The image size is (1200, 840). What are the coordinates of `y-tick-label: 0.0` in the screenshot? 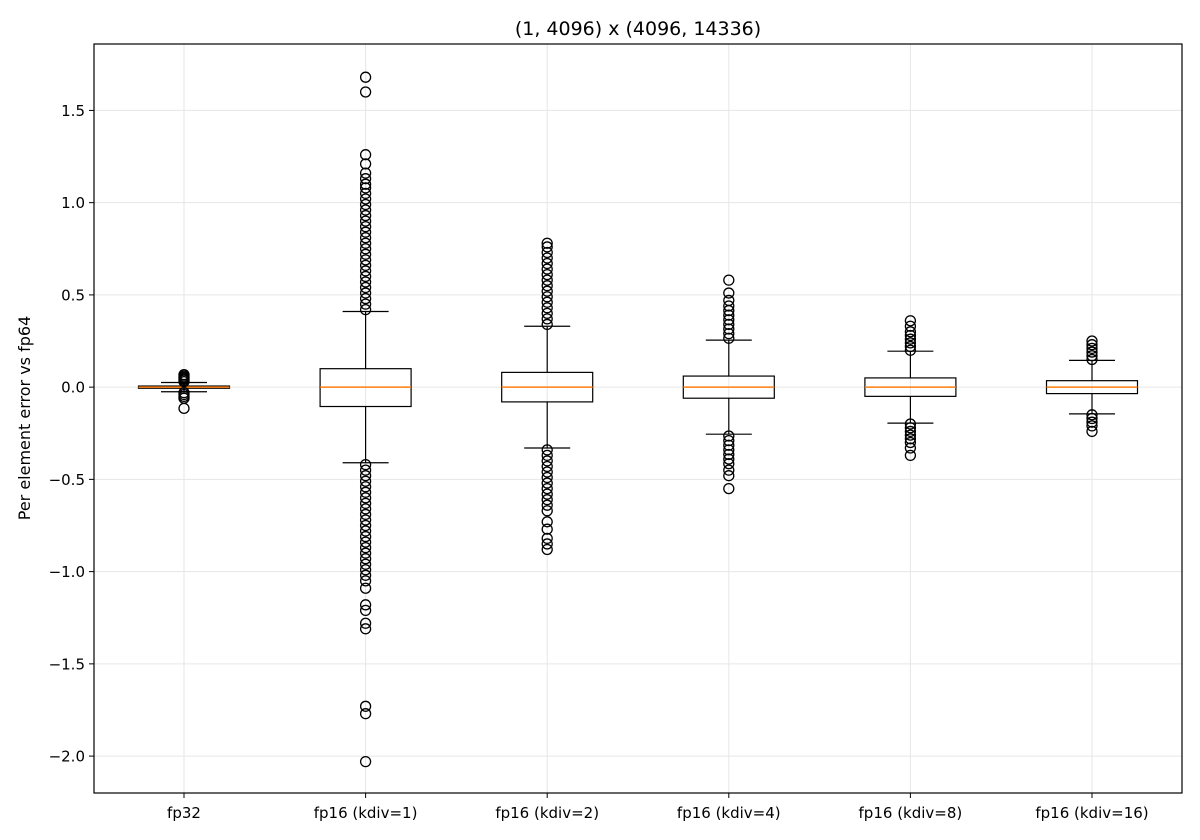 It's located at (73, 388).